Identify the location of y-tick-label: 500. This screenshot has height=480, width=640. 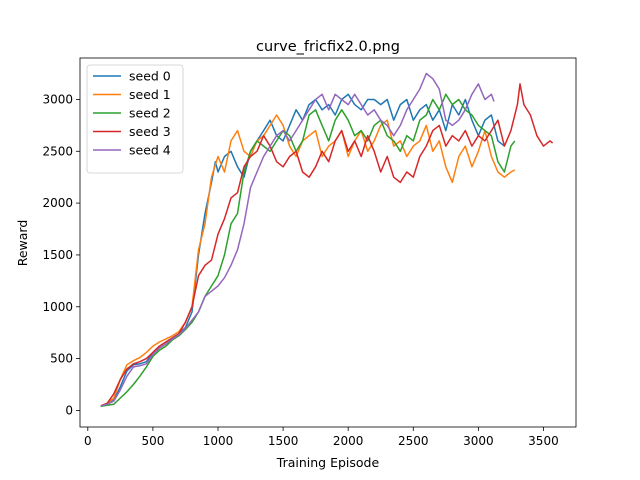
(61, 359).